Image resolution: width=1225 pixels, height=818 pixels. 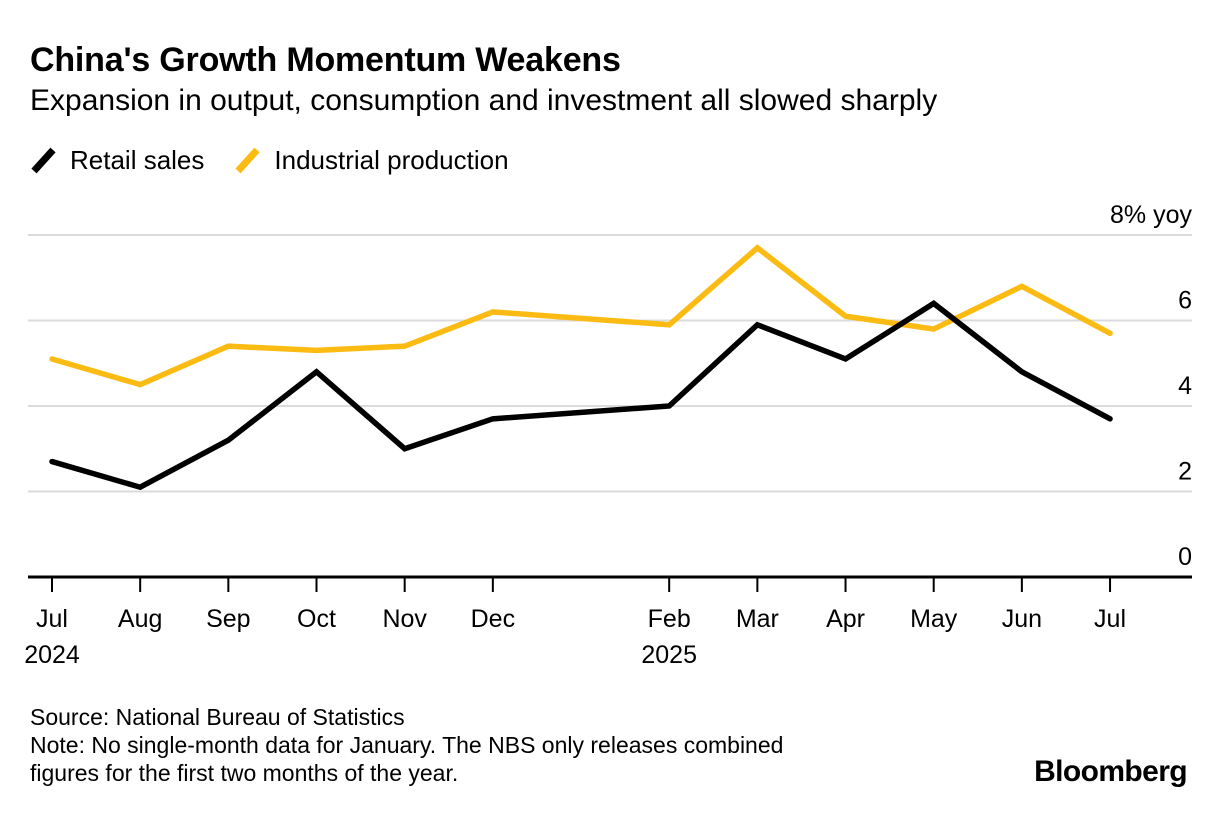 What do you see at coordinates (1185, 557) in the screenshot?
I see `y-axis-label-0: 0` at bounding box center [1185, 557].